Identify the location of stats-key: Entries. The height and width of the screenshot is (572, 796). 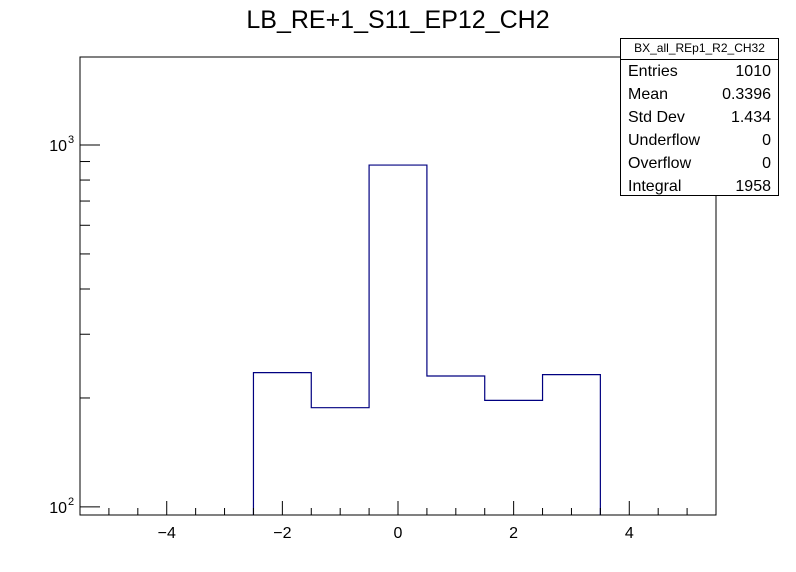
(653, 71).